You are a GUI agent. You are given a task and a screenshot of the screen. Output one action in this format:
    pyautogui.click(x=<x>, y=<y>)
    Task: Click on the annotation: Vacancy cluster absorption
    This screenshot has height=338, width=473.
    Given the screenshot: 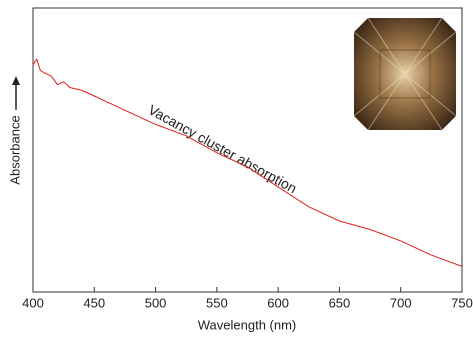 What is the action you would take?
    pyautogui.click(x=223, y=148)
    